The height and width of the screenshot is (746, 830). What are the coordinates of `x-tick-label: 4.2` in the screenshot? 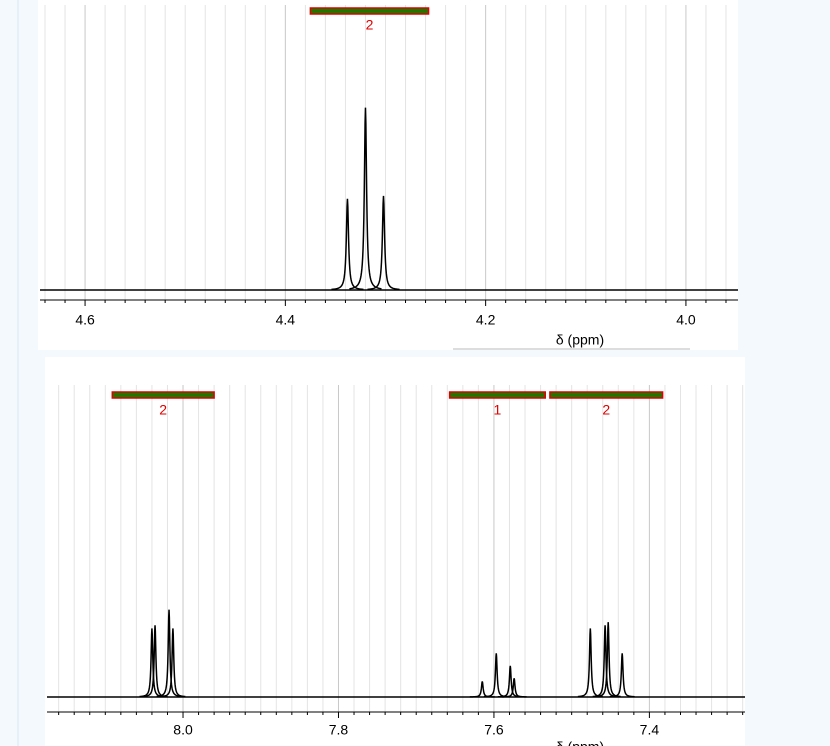 It's located at (486, 320).